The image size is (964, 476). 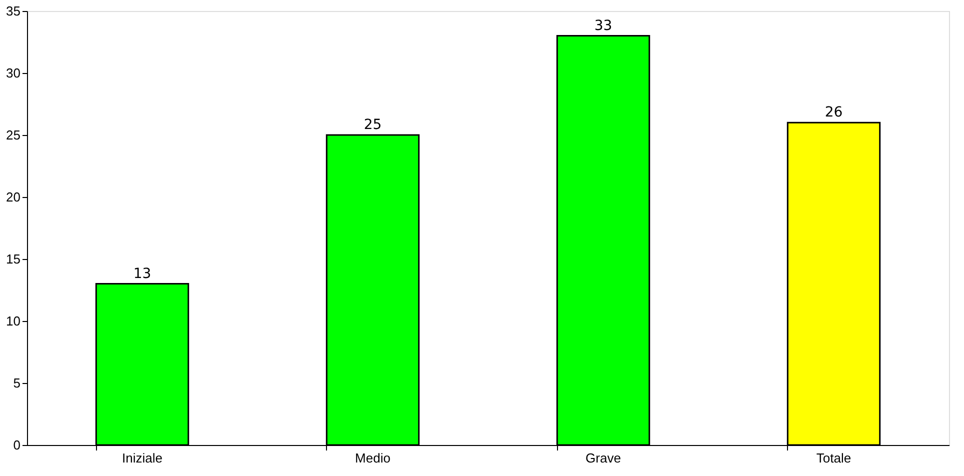 I want to click on y-tick-label: 30, so click(x=13, y=73).